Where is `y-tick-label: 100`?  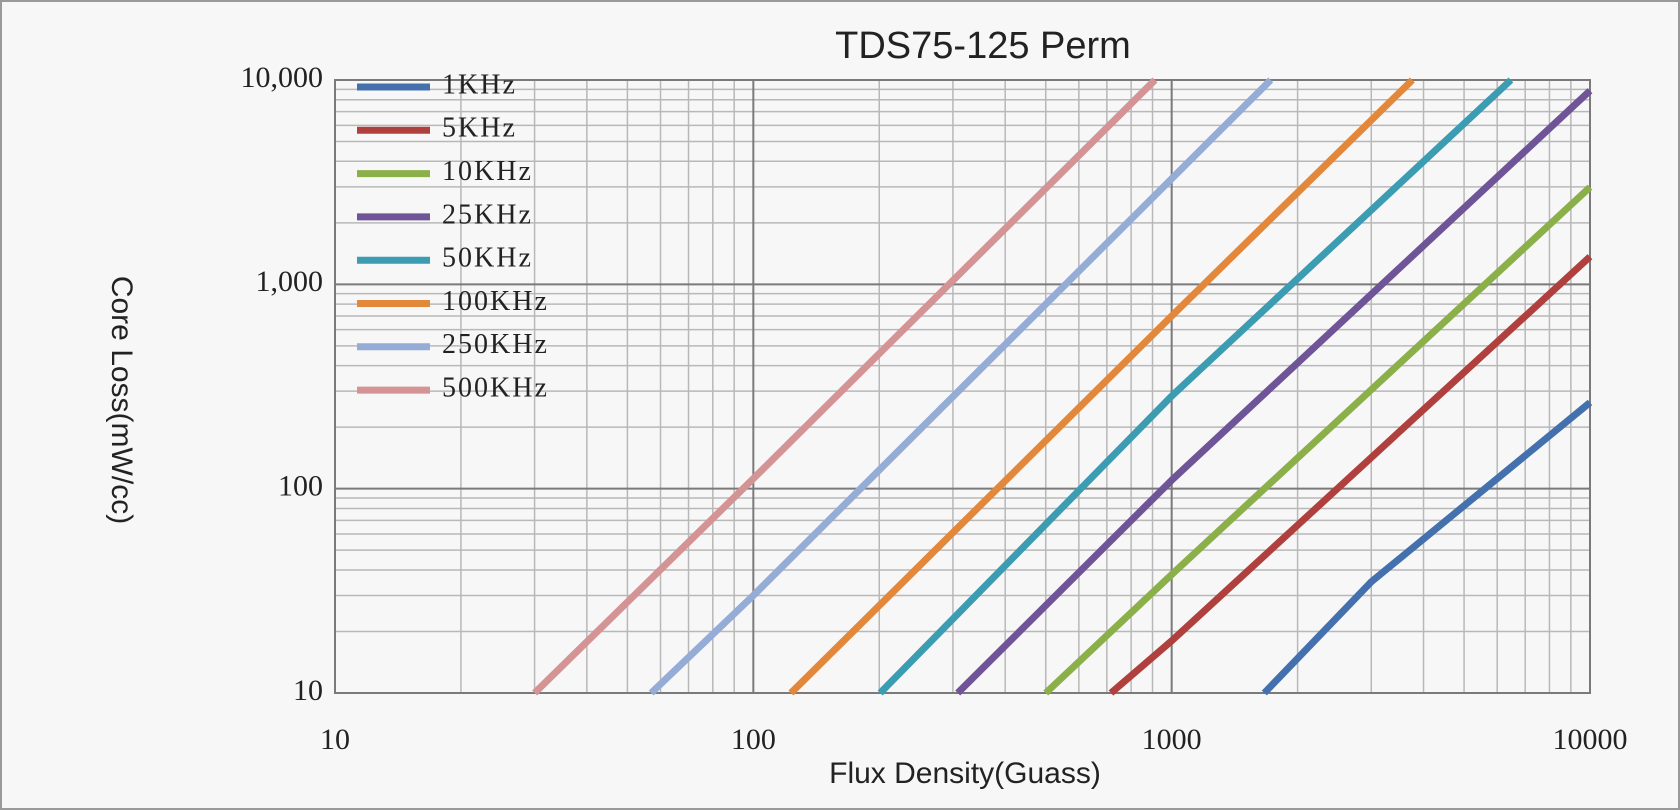
y-tick-label: 100 is located at coordinates (300, 486).